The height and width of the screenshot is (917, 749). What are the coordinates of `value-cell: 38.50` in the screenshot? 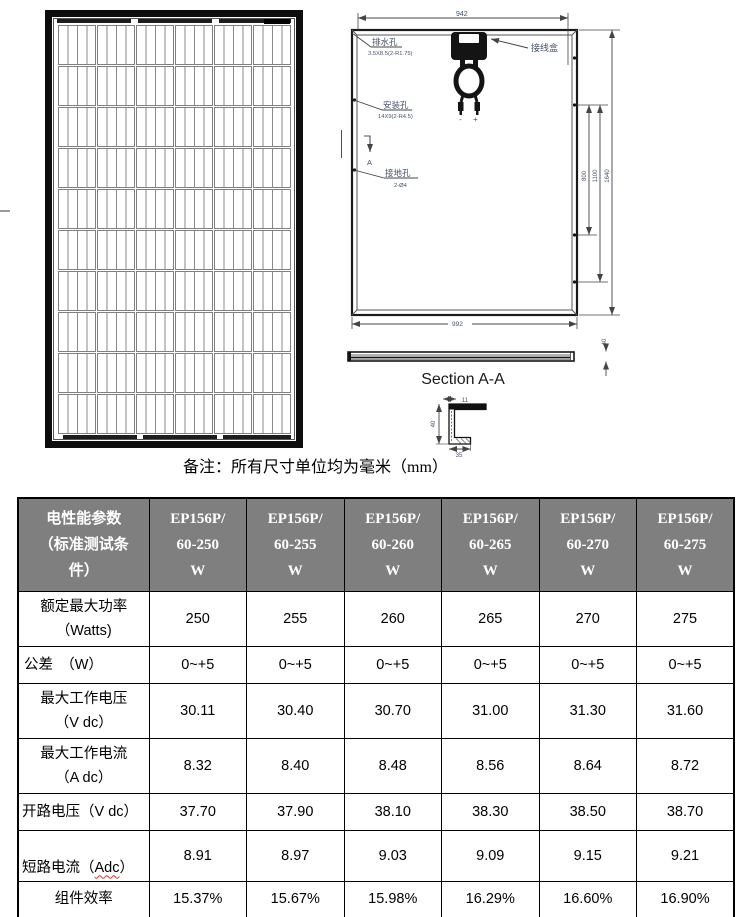 It's located at (587, 811).